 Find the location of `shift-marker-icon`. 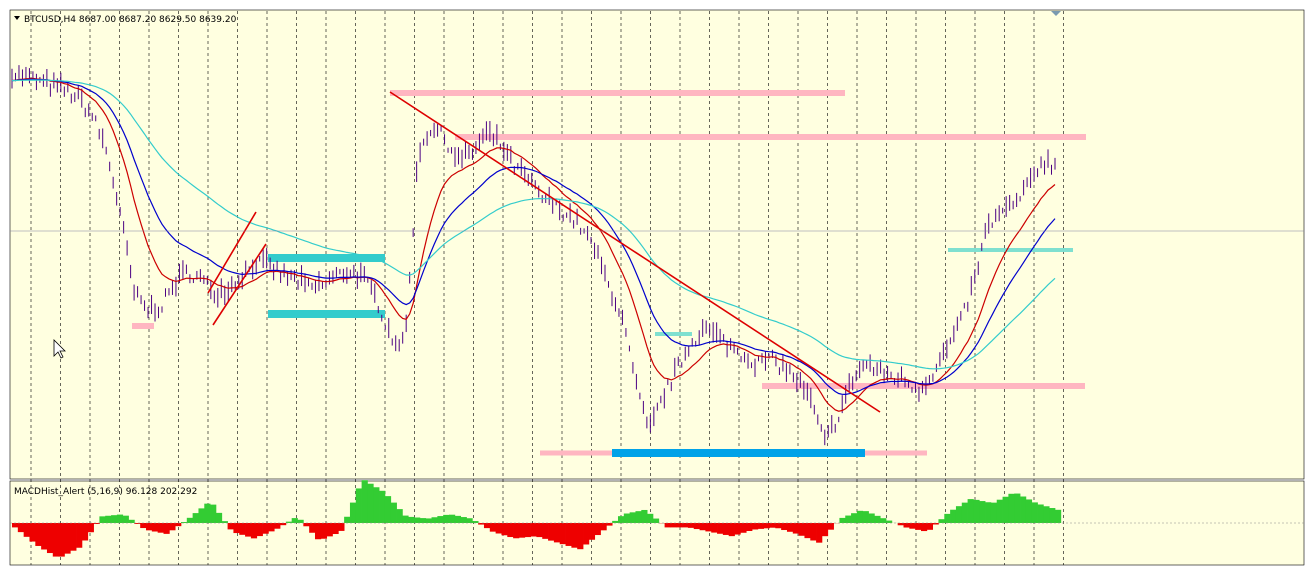

shift-marker-icon is located at coordinates (1056, 13).